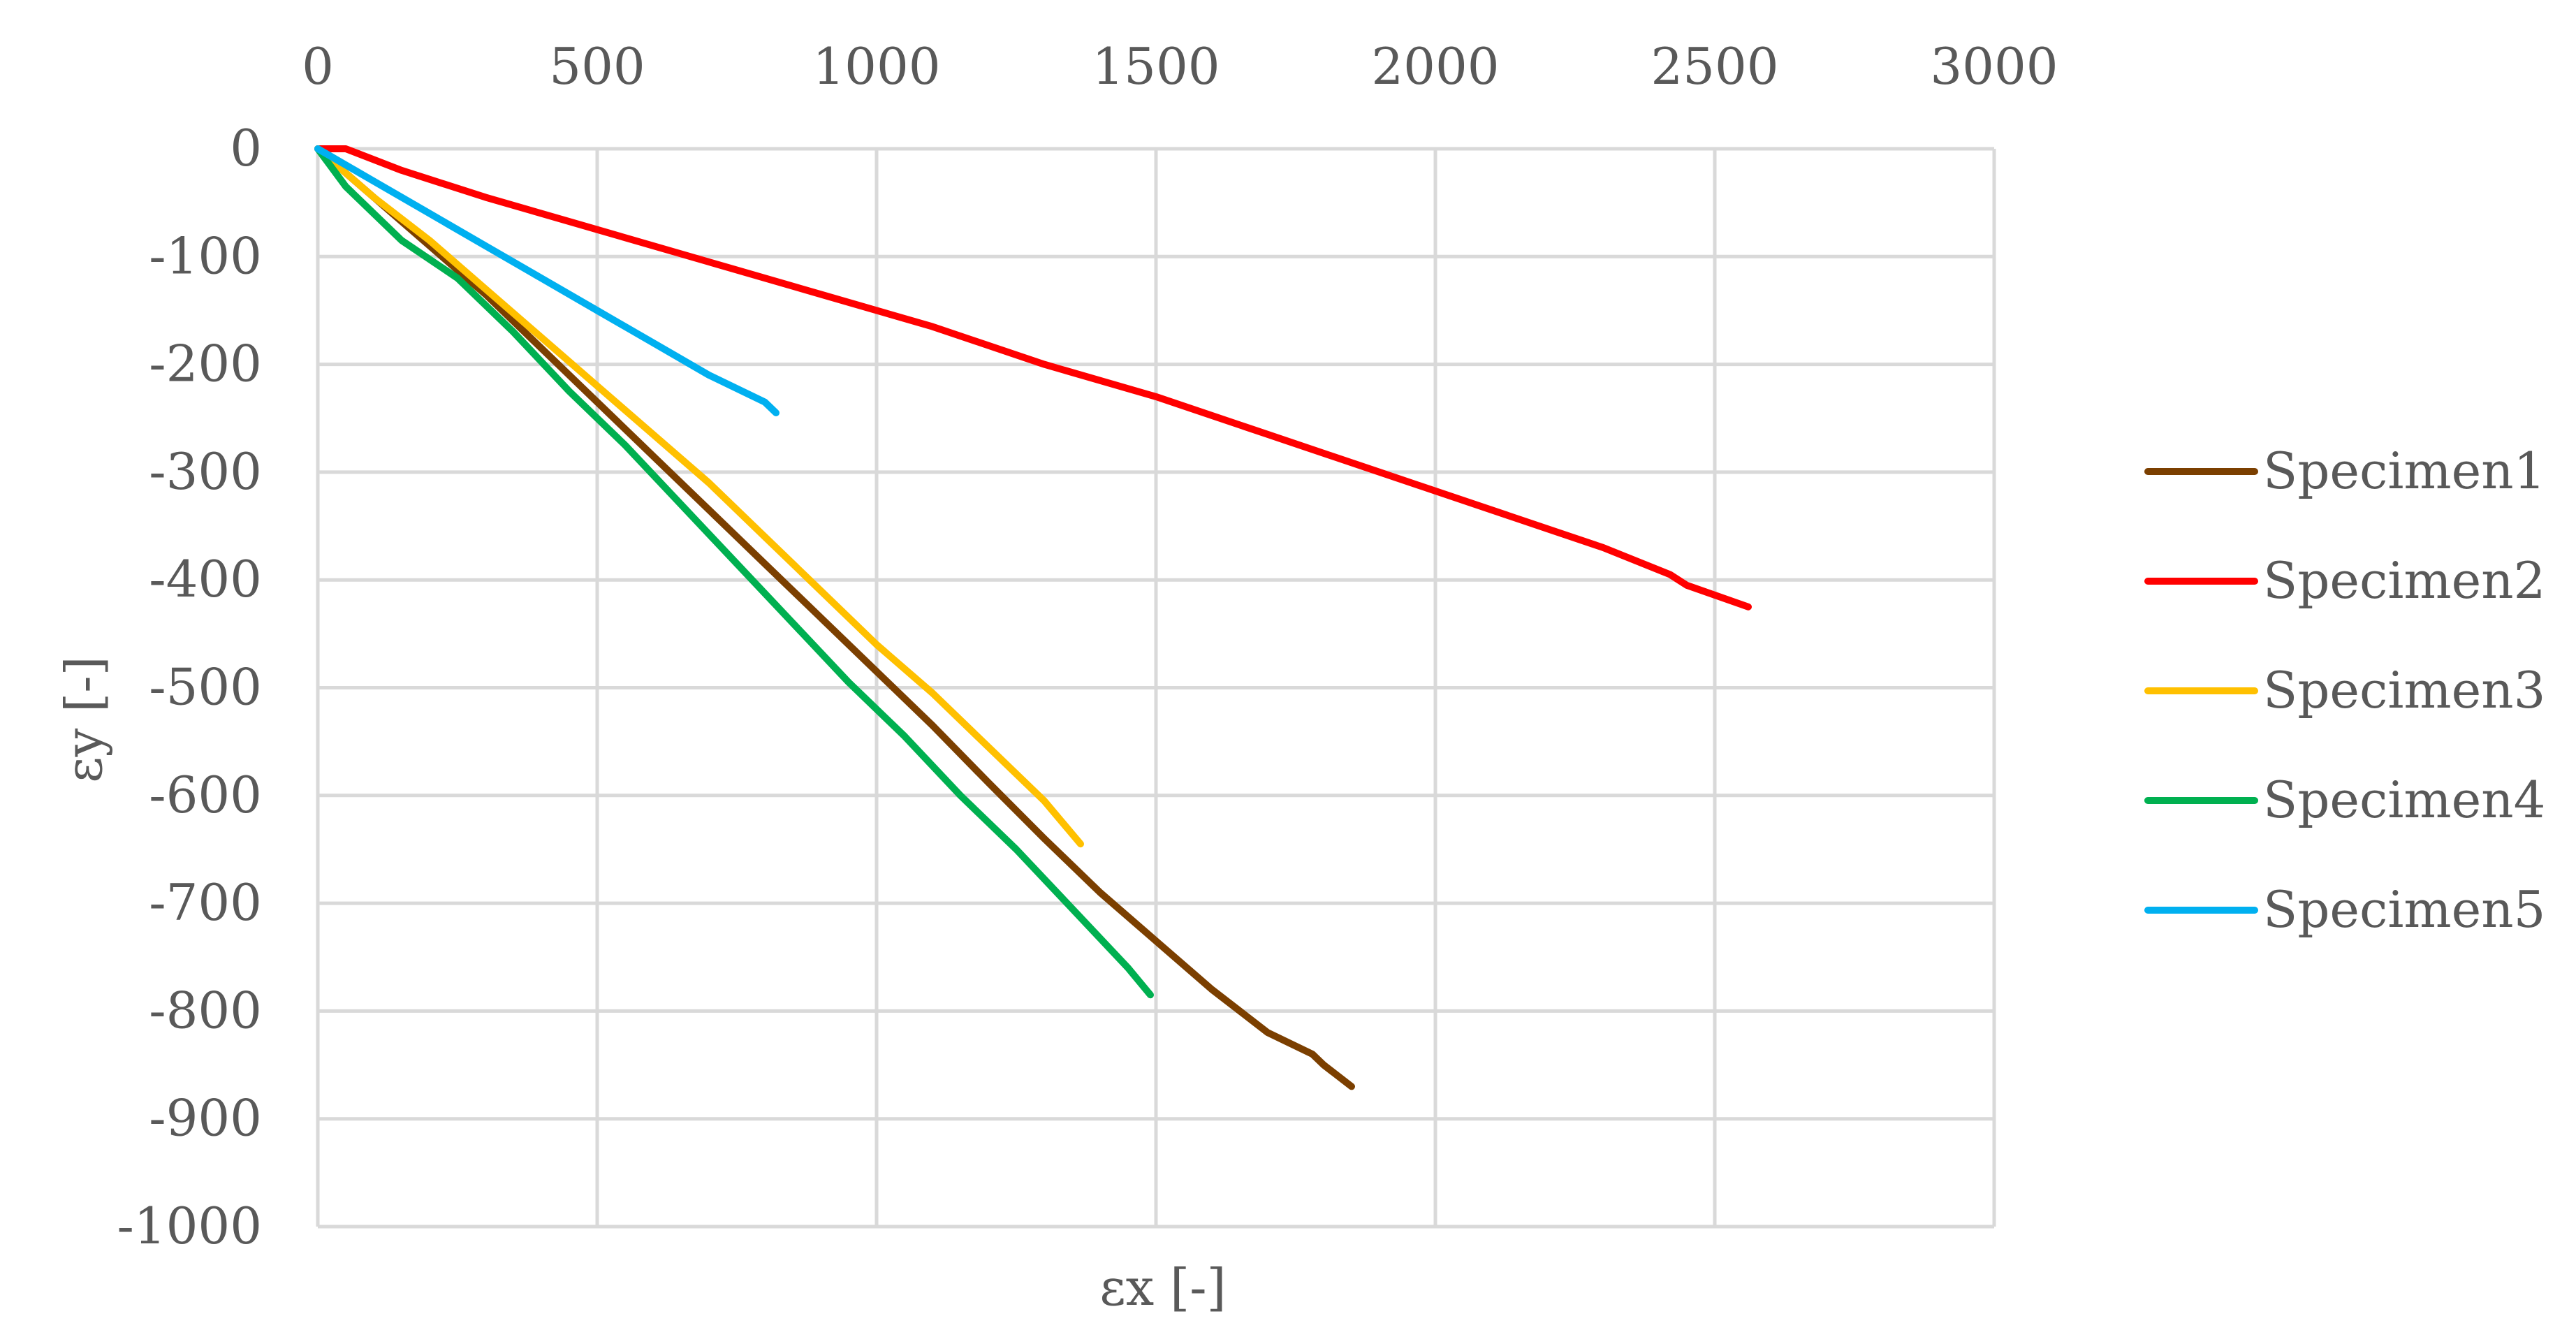 The height and width of the screenshot is (1323, 2576). I want to click on x-tick-label: 2500, so click(1714, 66).